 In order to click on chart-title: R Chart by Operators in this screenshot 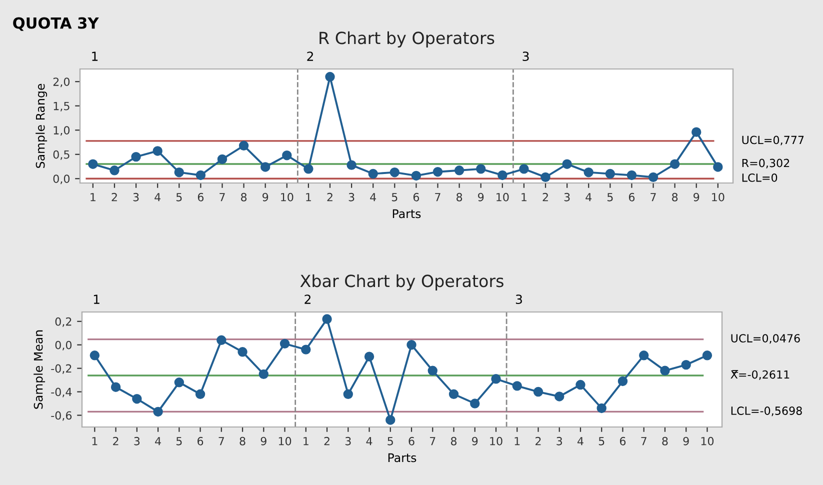, I will do `click(407, 39)`.